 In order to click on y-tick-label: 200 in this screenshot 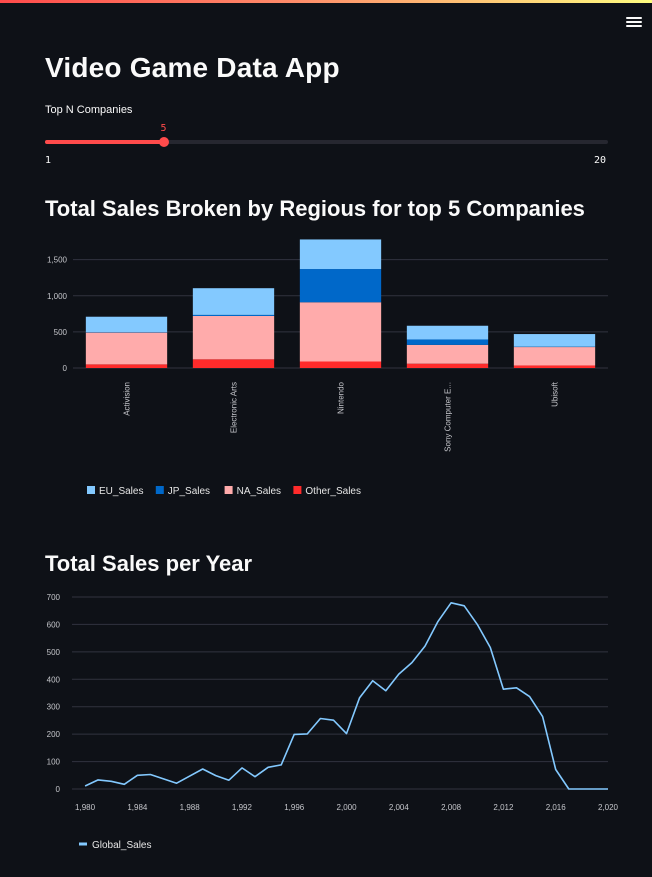, I will do `click(54, 734)`.